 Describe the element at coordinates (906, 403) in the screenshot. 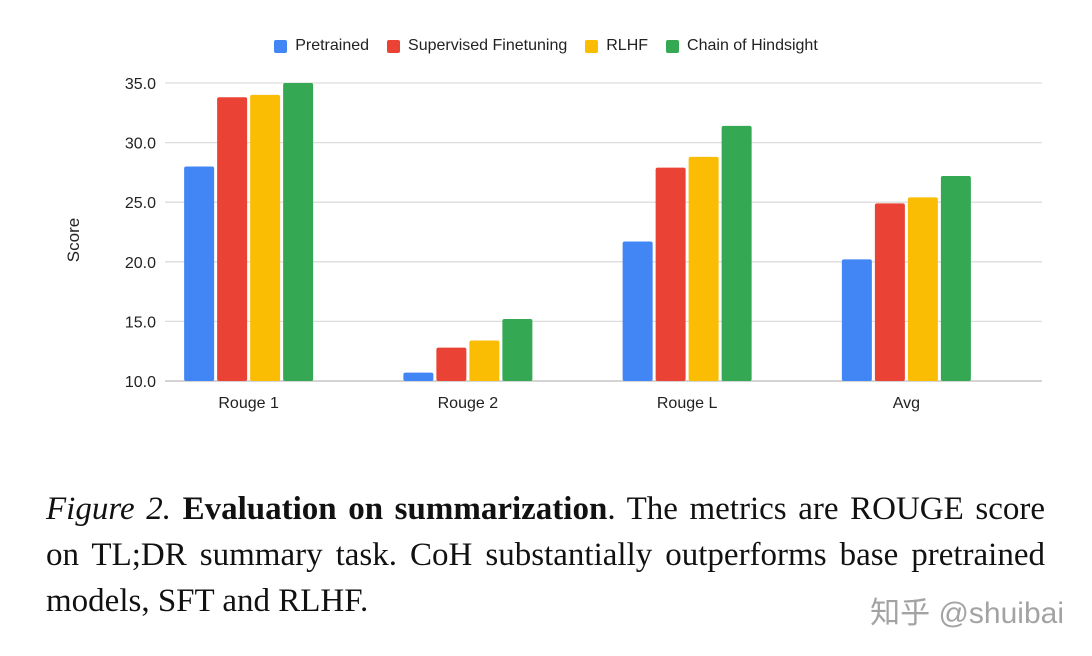

I see `x-tick-label: Avg` at that location.